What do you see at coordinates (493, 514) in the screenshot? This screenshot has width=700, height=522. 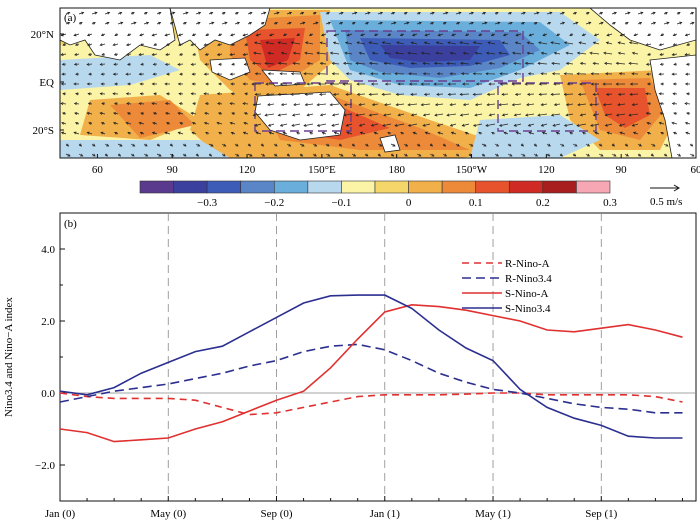 I see `x-tick-label: May (1)` at bounding box center [493, 514].